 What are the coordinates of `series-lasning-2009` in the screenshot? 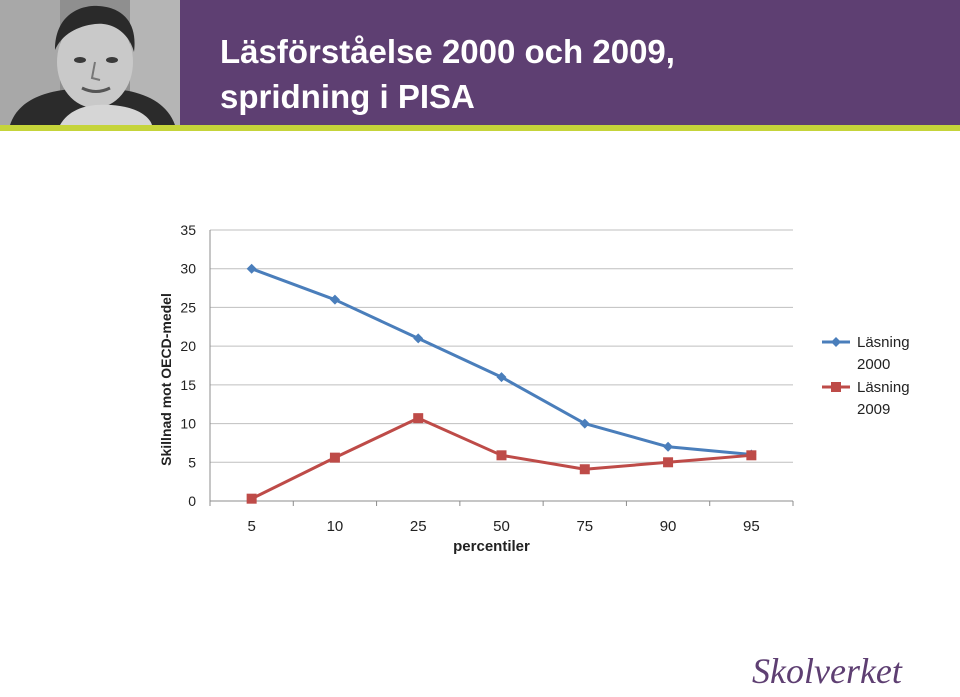 It's located at (501, 458).